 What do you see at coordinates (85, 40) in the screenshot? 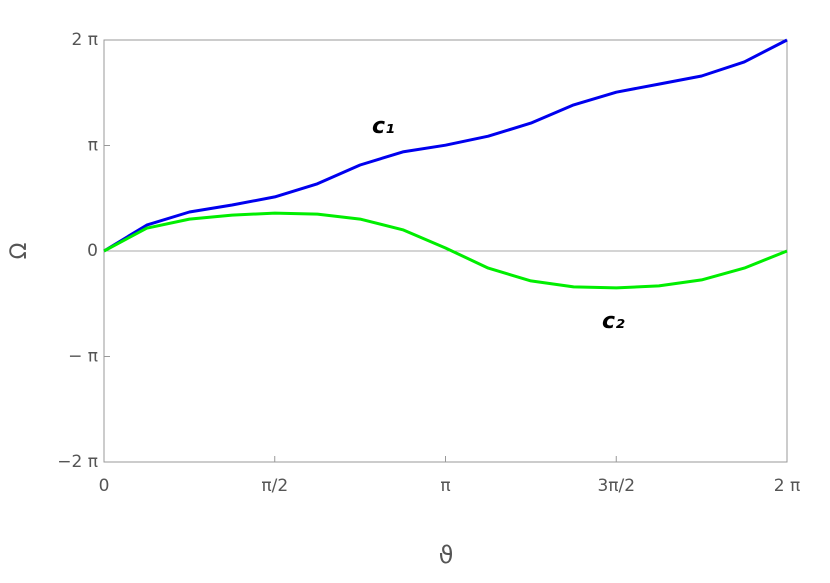
I see `y-tick-label: 2 π` at bounding box center [85, 40].